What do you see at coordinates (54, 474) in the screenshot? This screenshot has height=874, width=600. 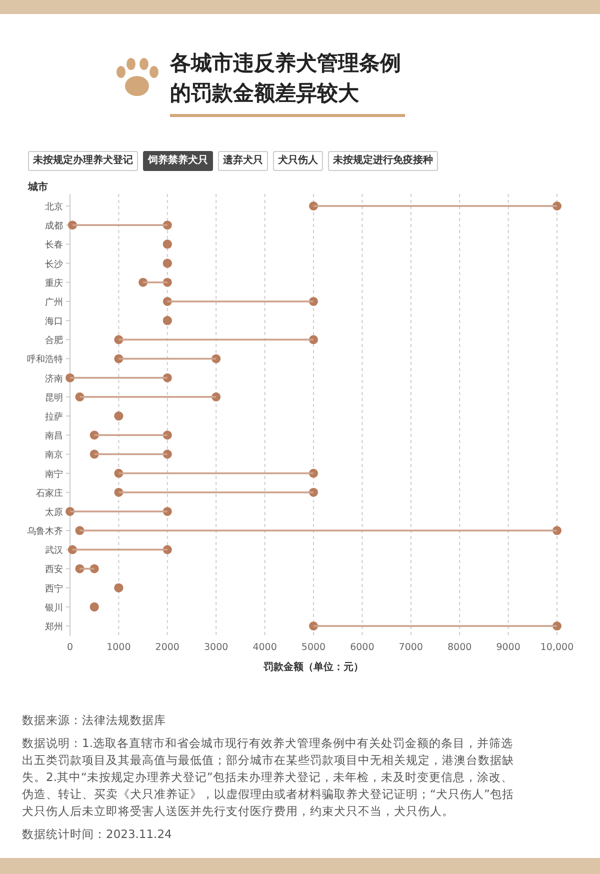 I see `y-tick-label: 南宁` at bounding box center [54, 474].